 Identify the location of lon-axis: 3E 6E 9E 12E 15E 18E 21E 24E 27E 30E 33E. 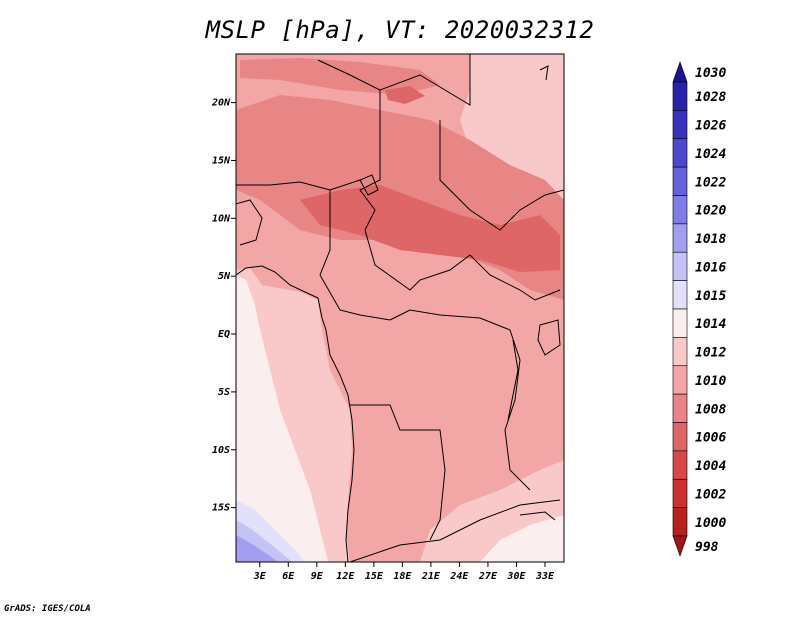
(404, 572).